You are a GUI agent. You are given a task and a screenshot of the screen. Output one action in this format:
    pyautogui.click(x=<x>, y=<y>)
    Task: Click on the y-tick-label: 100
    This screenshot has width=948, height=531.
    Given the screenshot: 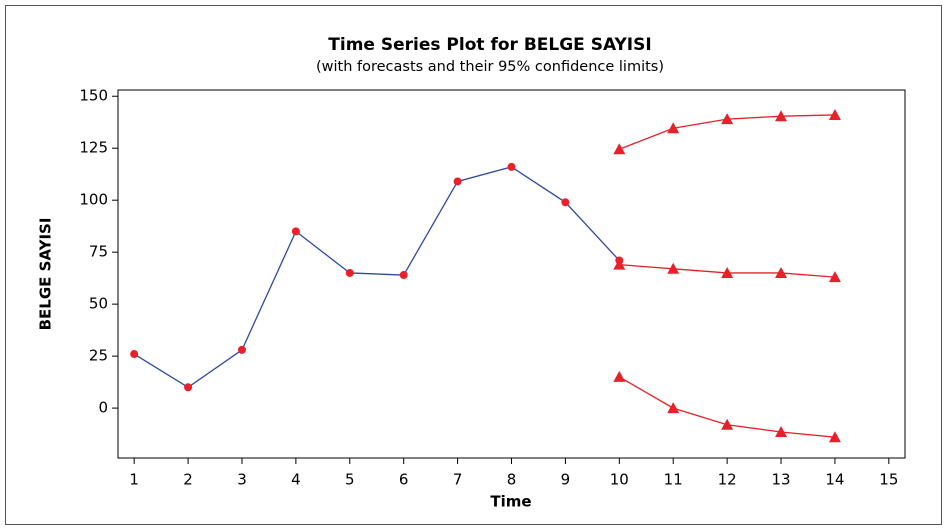 What is the action you would take?
    pyautogui.click(x=93, y=200)
    